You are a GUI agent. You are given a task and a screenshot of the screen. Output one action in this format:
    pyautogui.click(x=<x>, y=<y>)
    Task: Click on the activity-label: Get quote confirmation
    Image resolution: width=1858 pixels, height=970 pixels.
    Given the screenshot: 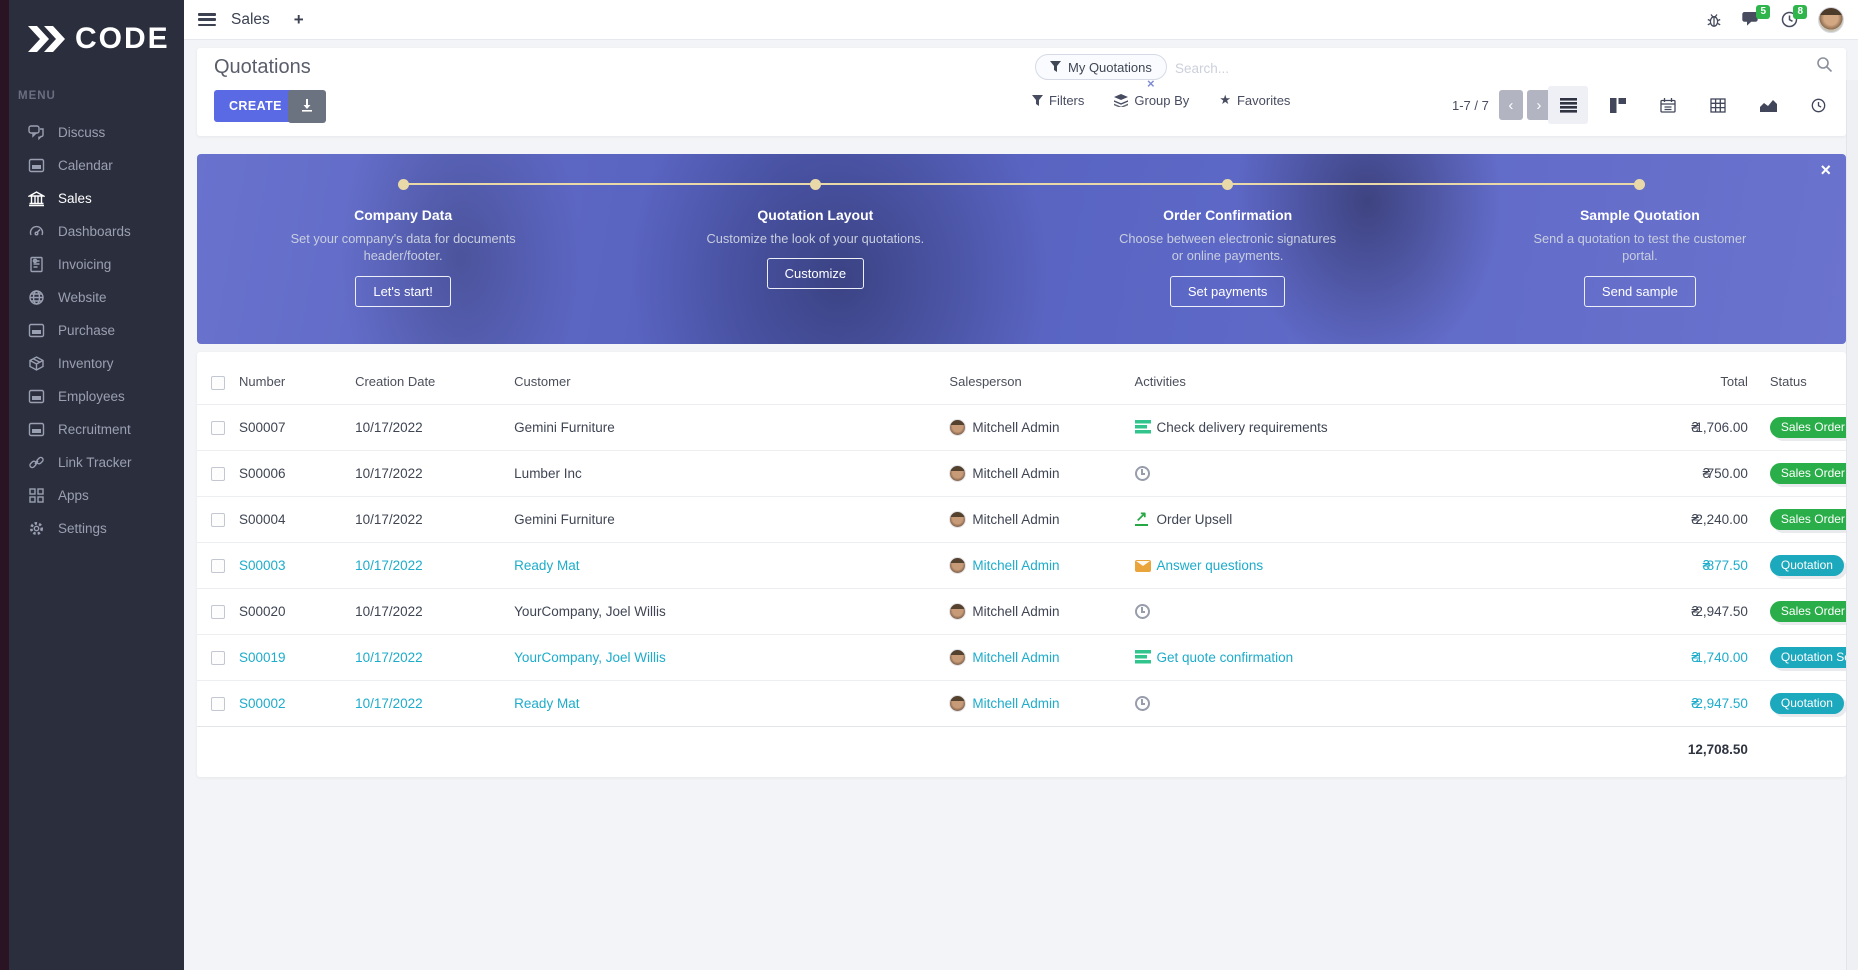 What is the action you would take?
    pyautogui.click(x=1225, y=658)
    